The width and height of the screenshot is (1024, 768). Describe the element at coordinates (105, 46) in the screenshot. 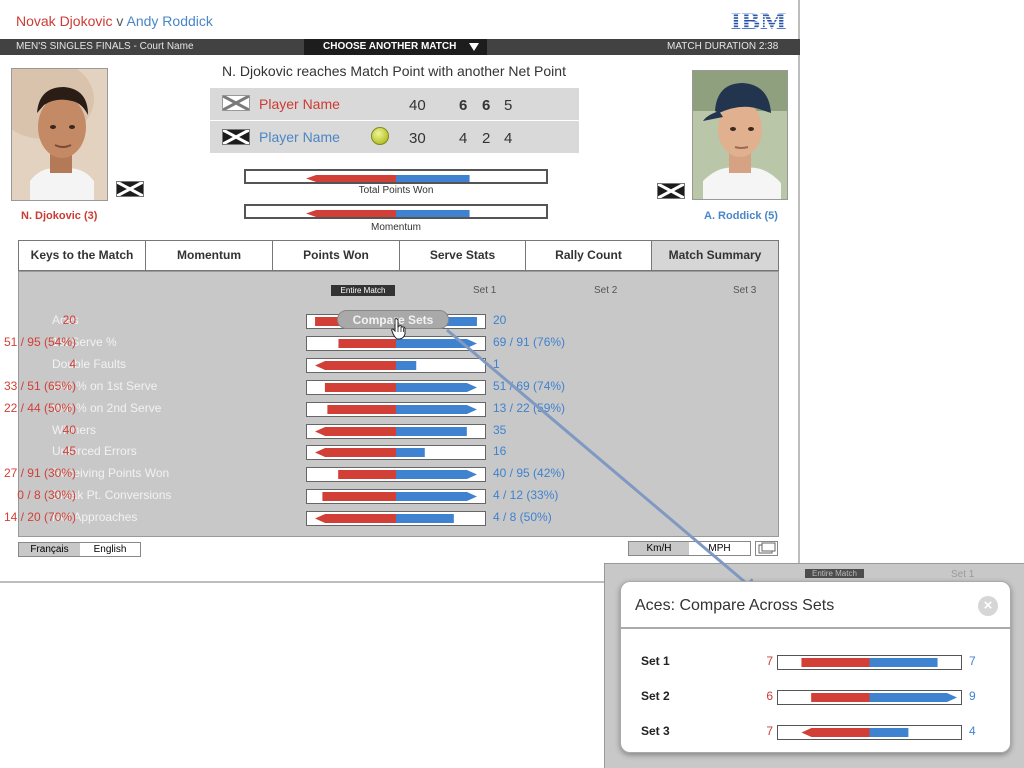

I see `event-label: MEN'S SINGLES FINALS - Court Name` at that location.